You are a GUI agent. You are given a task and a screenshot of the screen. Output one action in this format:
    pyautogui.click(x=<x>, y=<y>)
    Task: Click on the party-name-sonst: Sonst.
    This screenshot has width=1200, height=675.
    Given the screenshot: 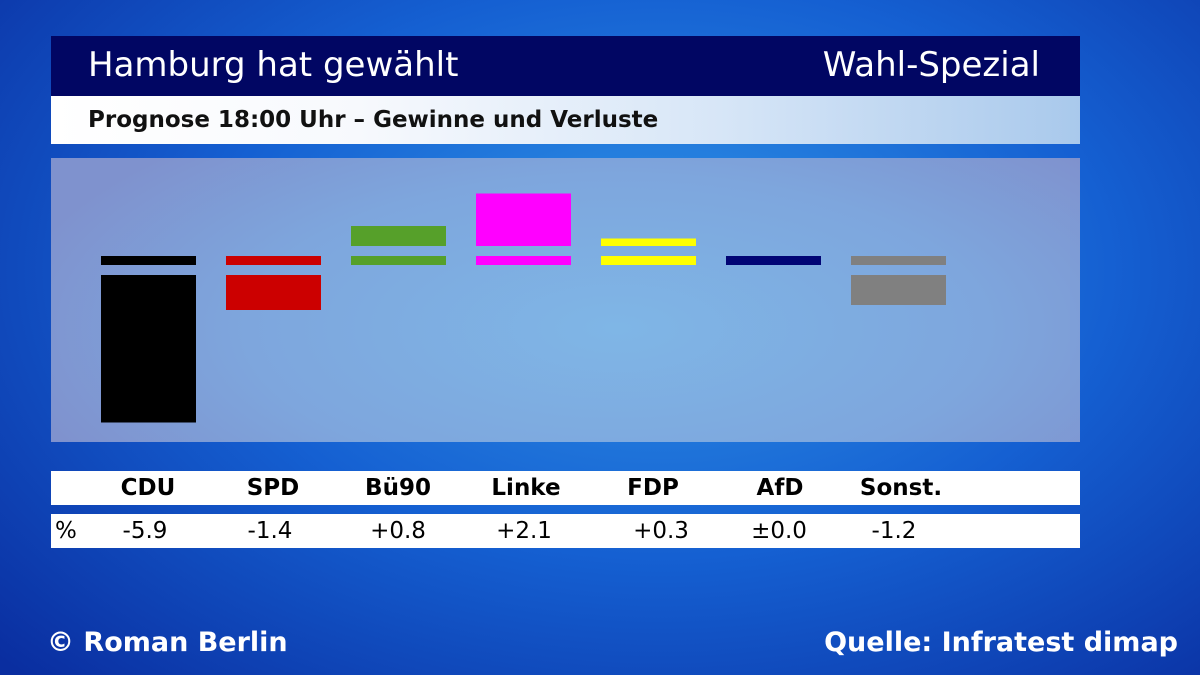 What is the action you would take?
    pyautogui.click(x=901, y=488)
    